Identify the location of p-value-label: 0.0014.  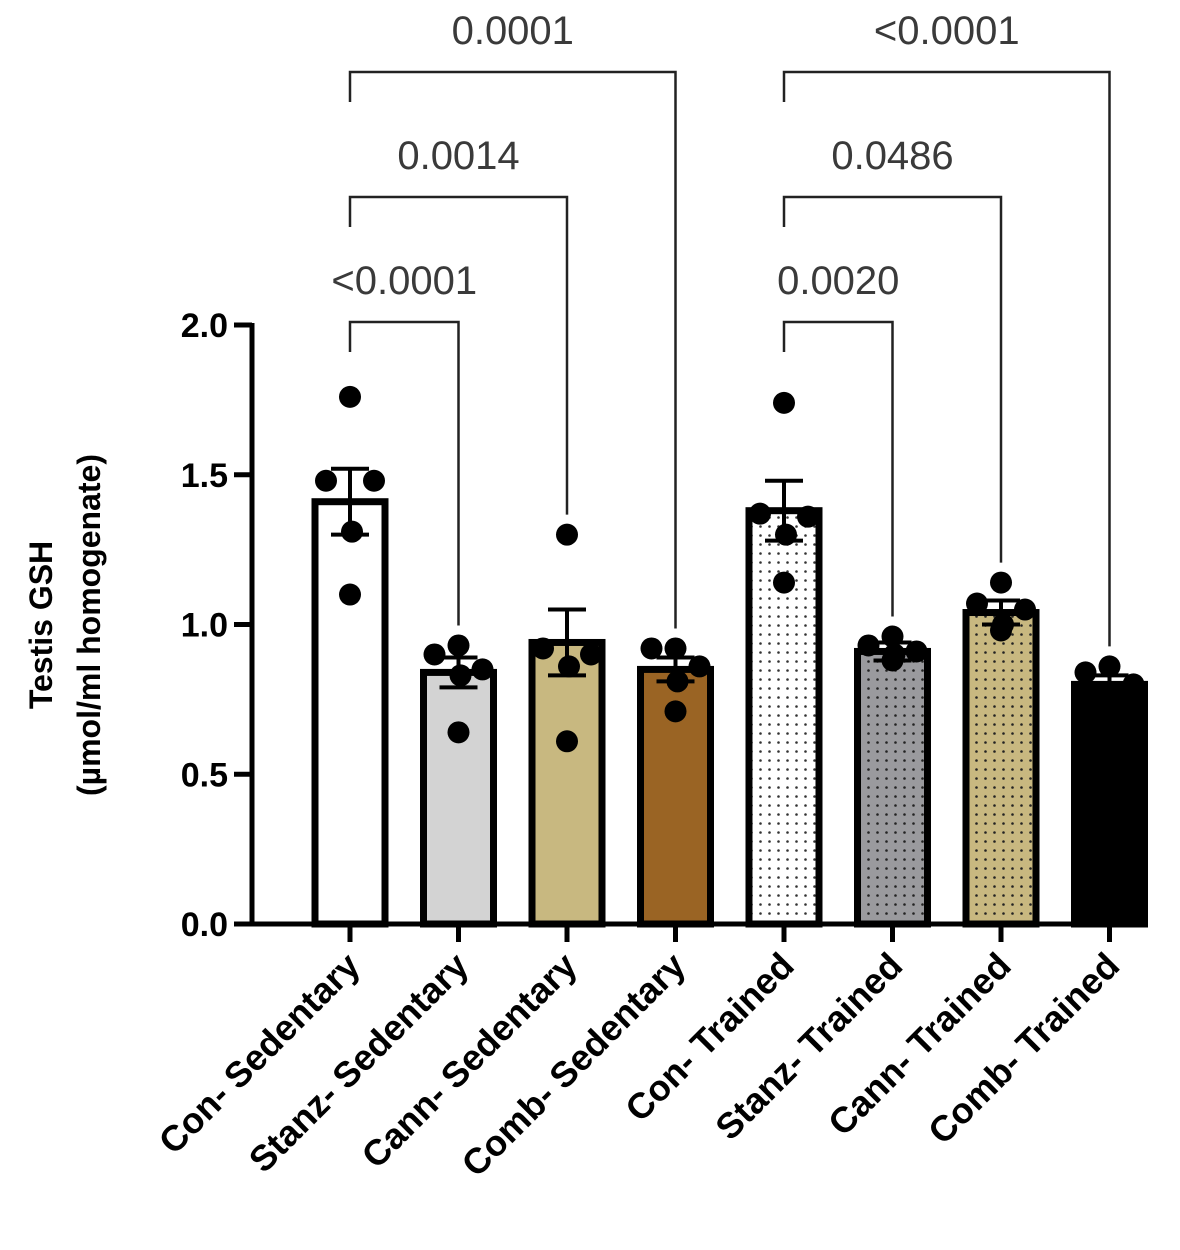
(458, 156).